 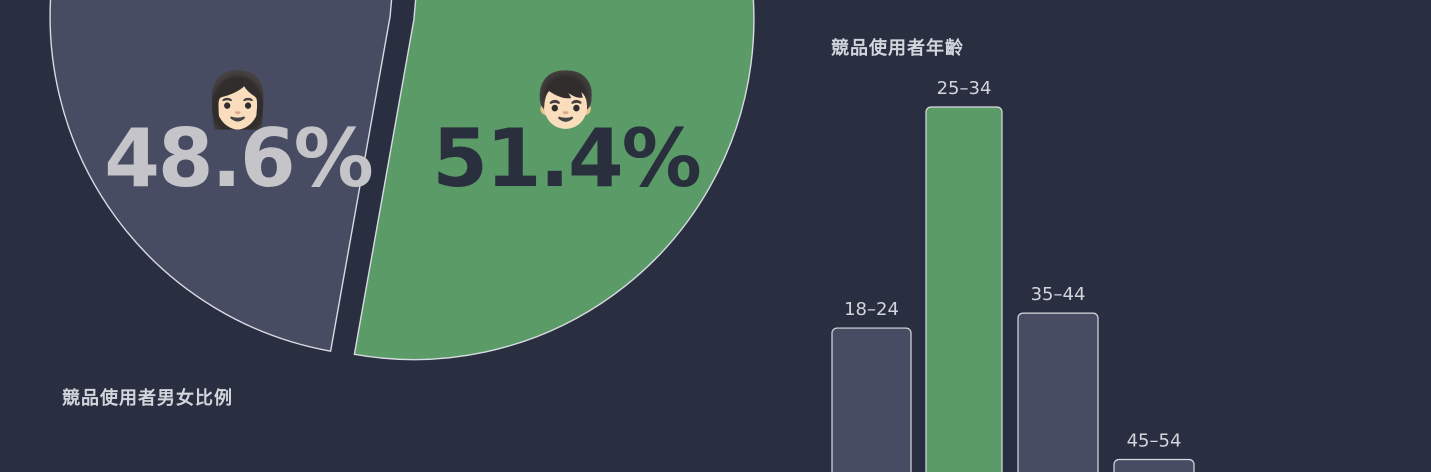 I want to click on bar-25–34, so click(x=964, y=289).